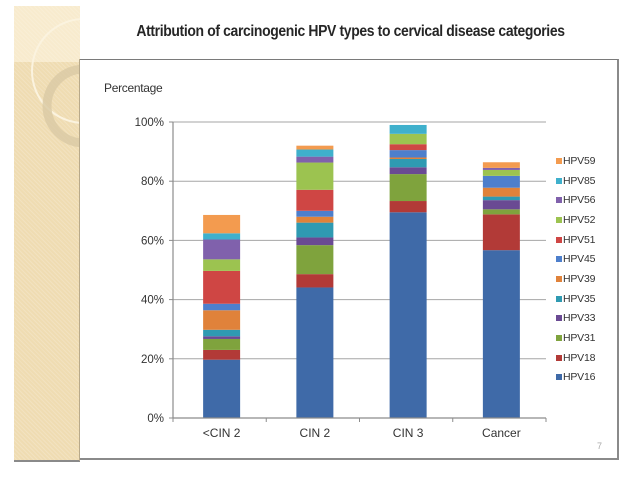 This screenshot has height=488, width=643. Describe the element at coordinates (149, 123) in the screenshot. I see `y-tick-label: 100%` at that location.